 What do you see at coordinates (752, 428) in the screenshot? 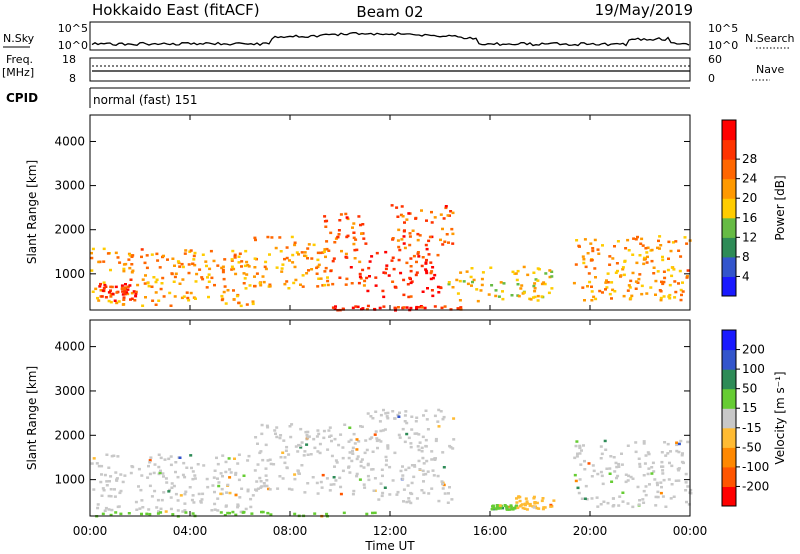
I see `velocity-colorbar-tick-label: -15` at bounding box center [752, 428].